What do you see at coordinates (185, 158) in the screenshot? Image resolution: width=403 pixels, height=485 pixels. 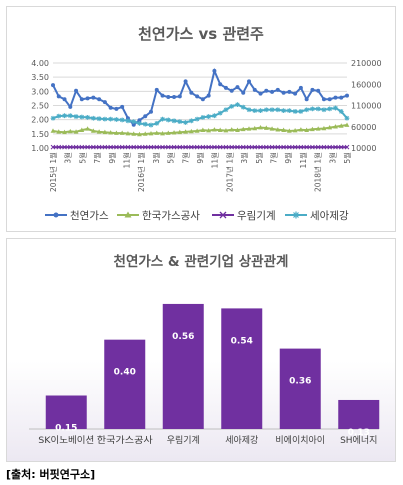 I see `x-tick-label: 7월` at bounding box center [185, 158].